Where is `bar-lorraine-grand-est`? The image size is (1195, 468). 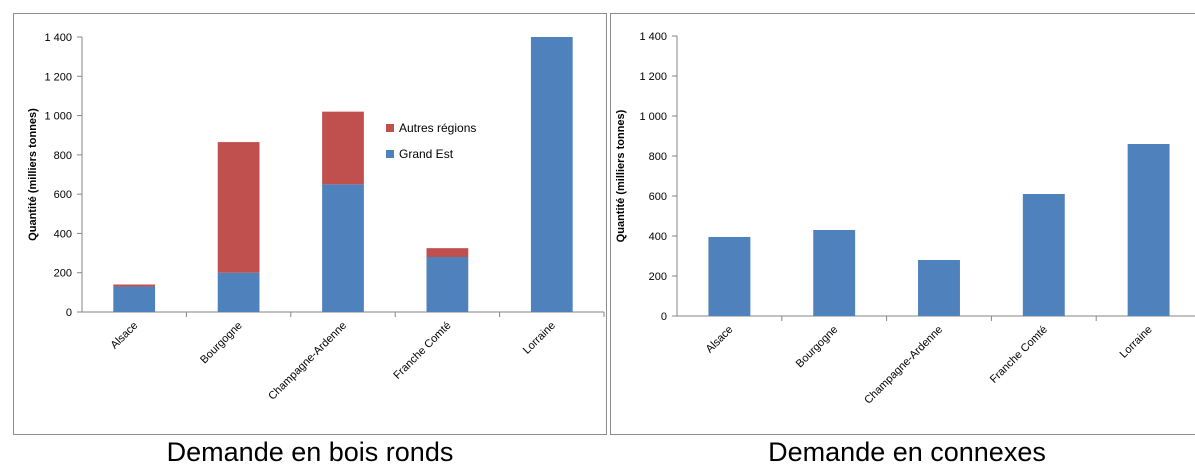
bar-lorraine-grand-est is located at coordinates (551, 174).